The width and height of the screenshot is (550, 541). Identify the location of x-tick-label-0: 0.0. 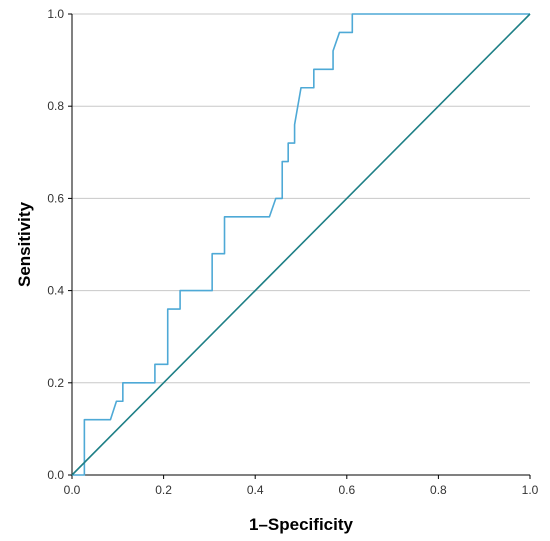
(72, 490).